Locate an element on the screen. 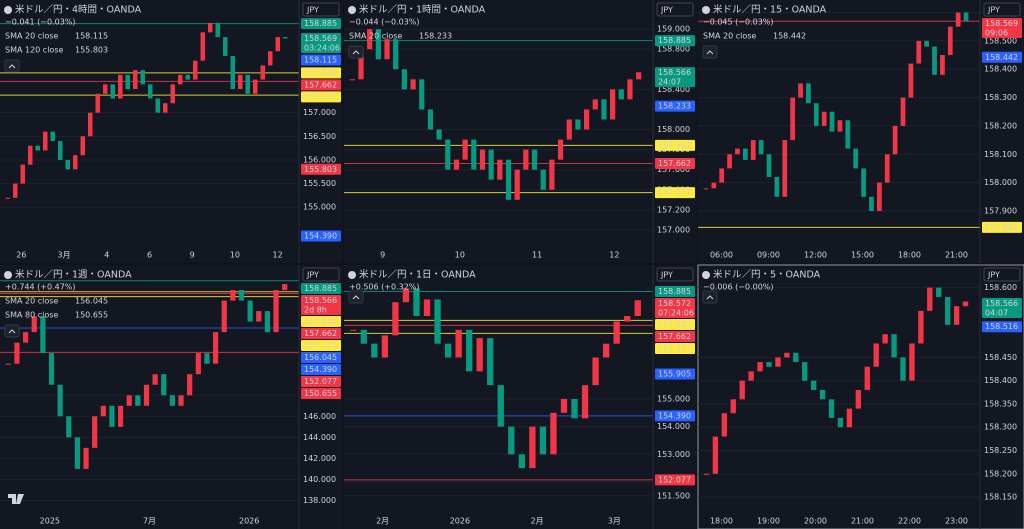 The height and width of the screenshot is (529, 1024). price-tag-label: 158.115 is located at coordinates (320, 59).